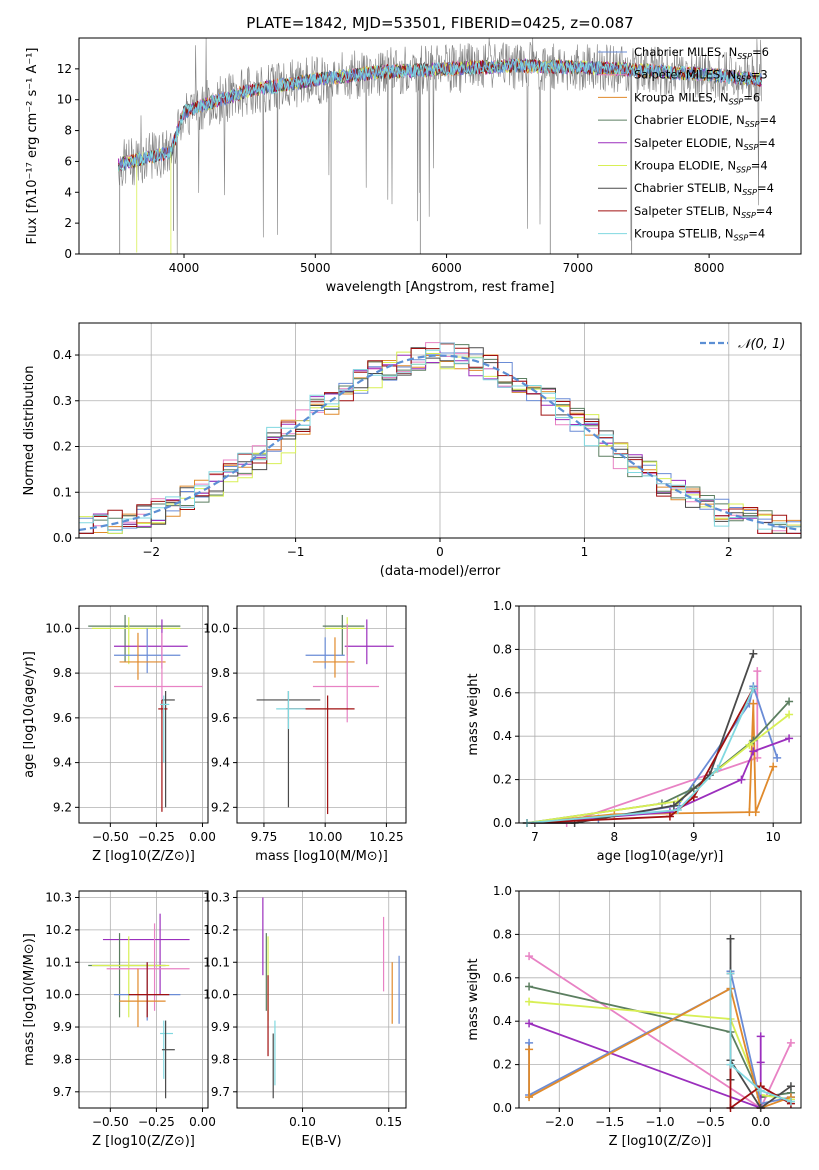 This screenshot has height=1170, width=819. Describe the element at coordinates (502, 891) in the screenshot. I see `y-tick-label: 1.0` at that location.